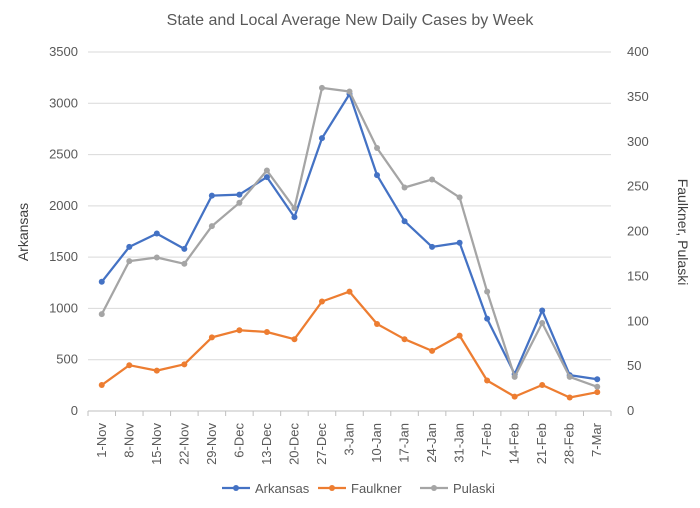  What do you see at coordinates (211, 444) in the screenshot?
I see `x-tick-label: 29-Nov` at bounding box center [211, 444].